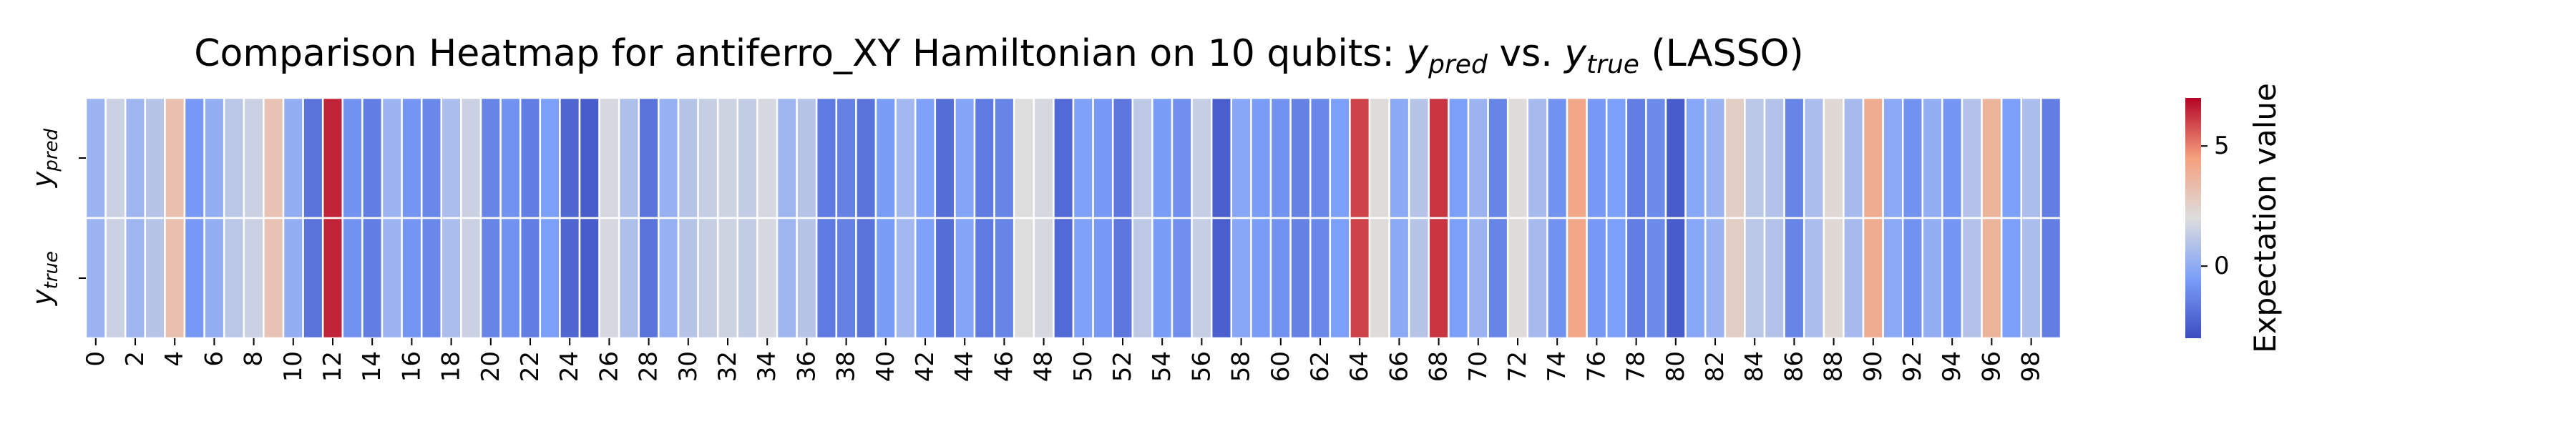 The width and height of the screenshot is (2576, 429). I want to click on x-tick-label: 62, so click(1320, 366).